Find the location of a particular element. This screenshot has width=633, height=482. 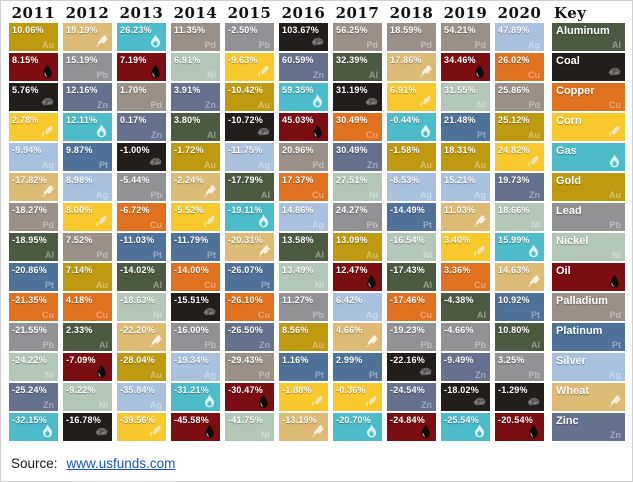

return-value: -2.24% is located at coordinates (189, 180).